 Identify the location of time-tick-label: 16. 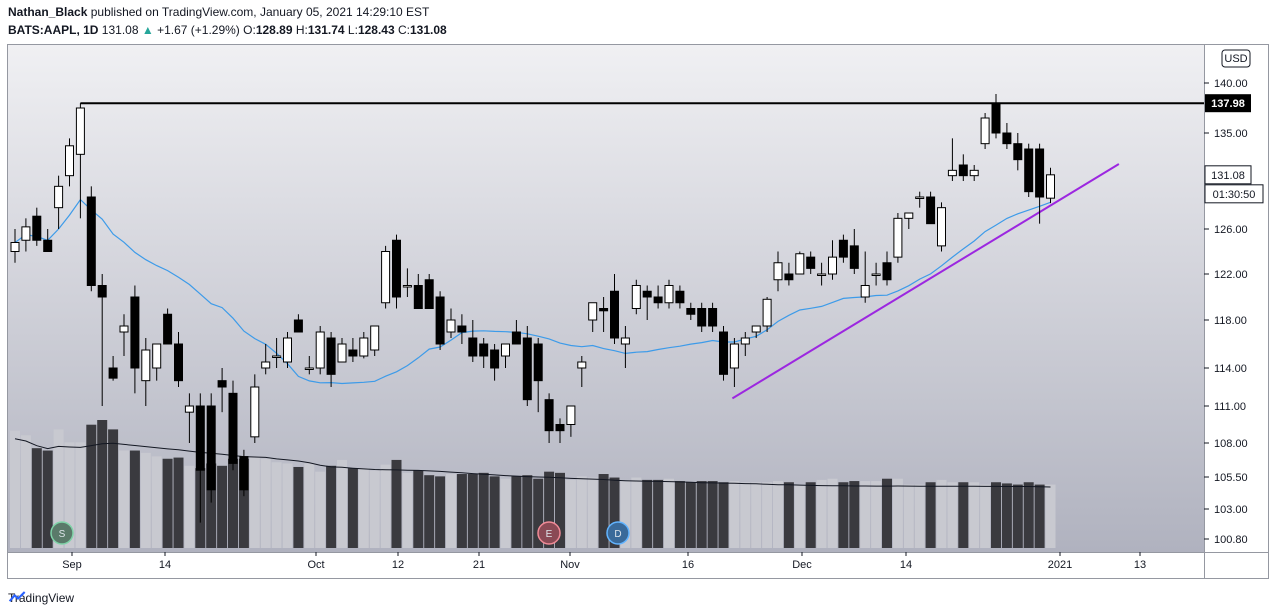
(688, 565).